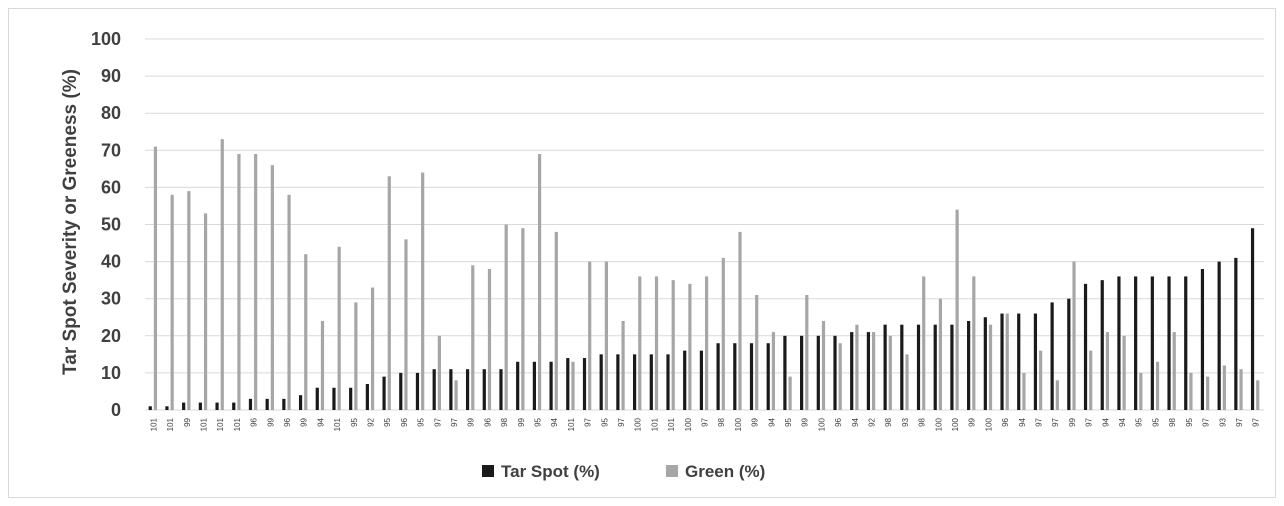 The image size is (1284, 506). Describe the element at coordinates (111, 150) in the screenshot. I see `y-tick-label: 70` at that location.